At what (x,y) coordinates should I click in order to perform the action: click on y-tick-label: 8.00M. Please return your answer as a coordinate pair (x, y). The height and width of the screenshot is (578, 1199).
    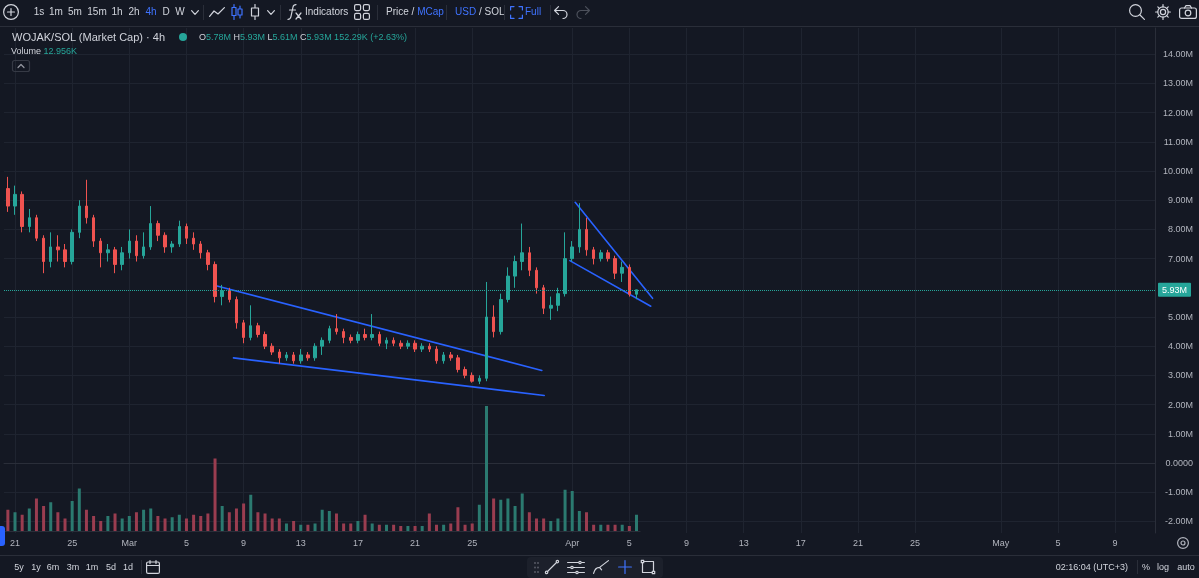
    Looking at the image, I should click on (1180, 229).